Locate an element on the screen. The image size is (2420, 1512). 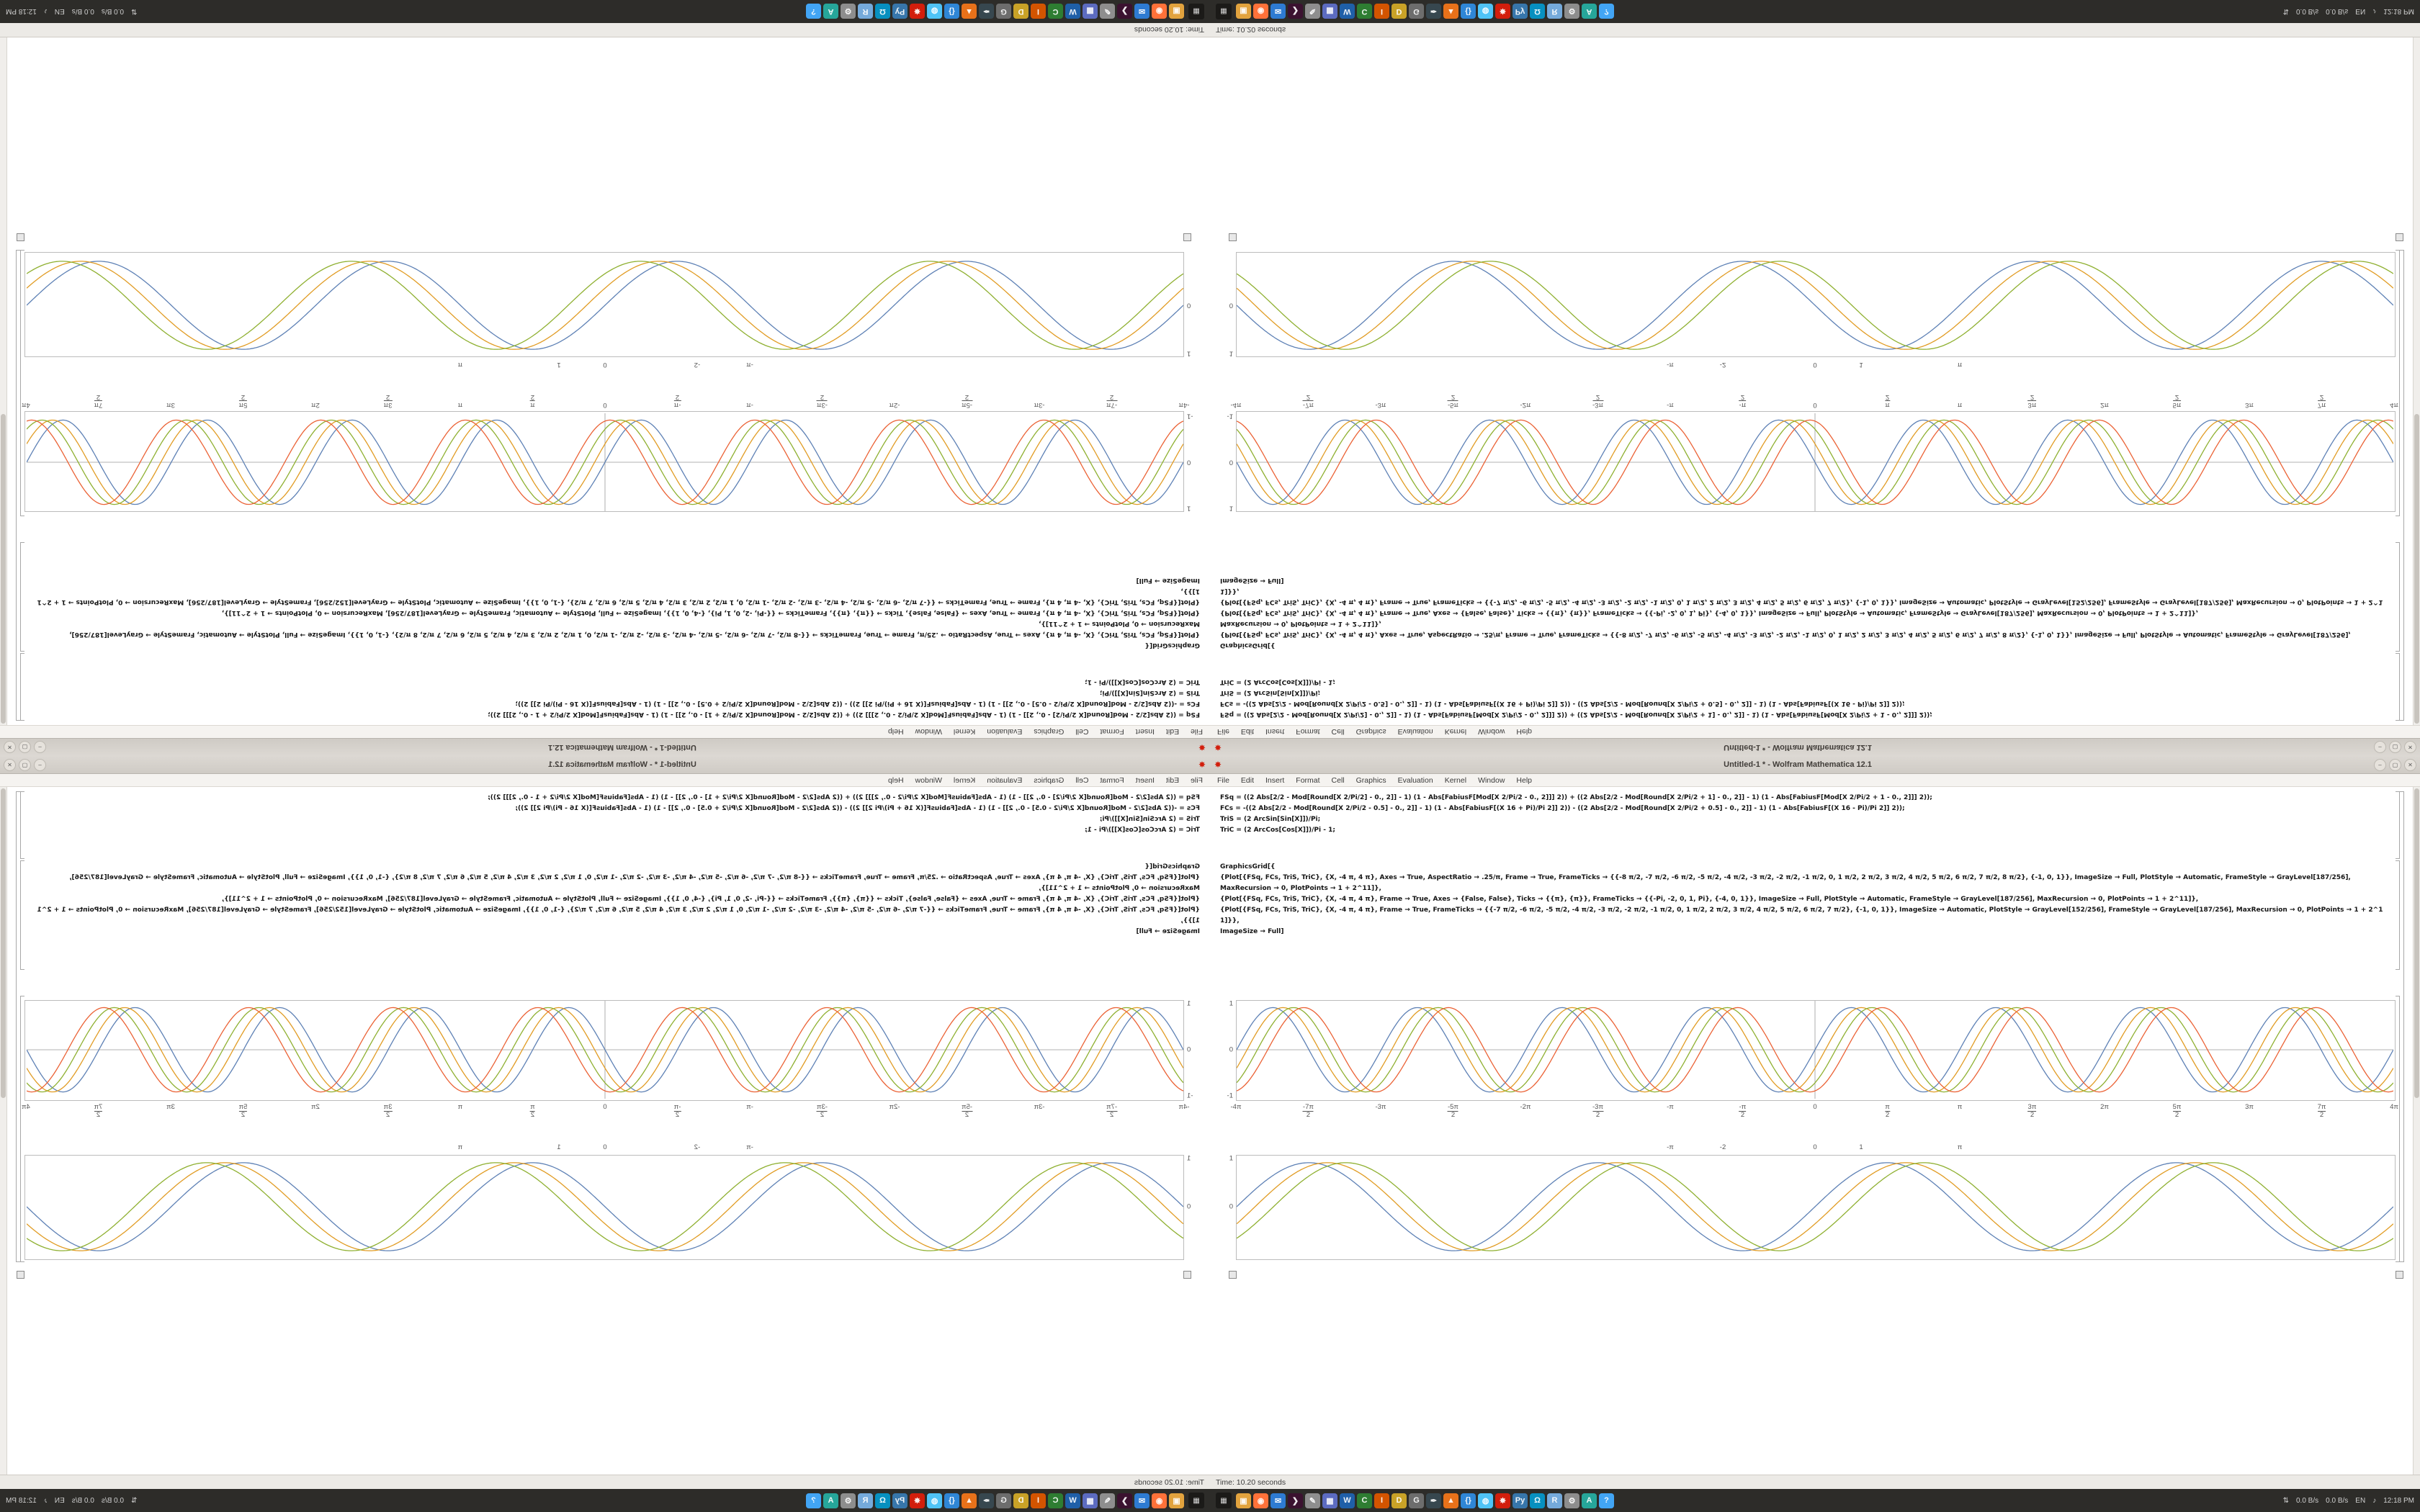
network-updown-icon: ⇅ is located at coordinates (2285, 1500).